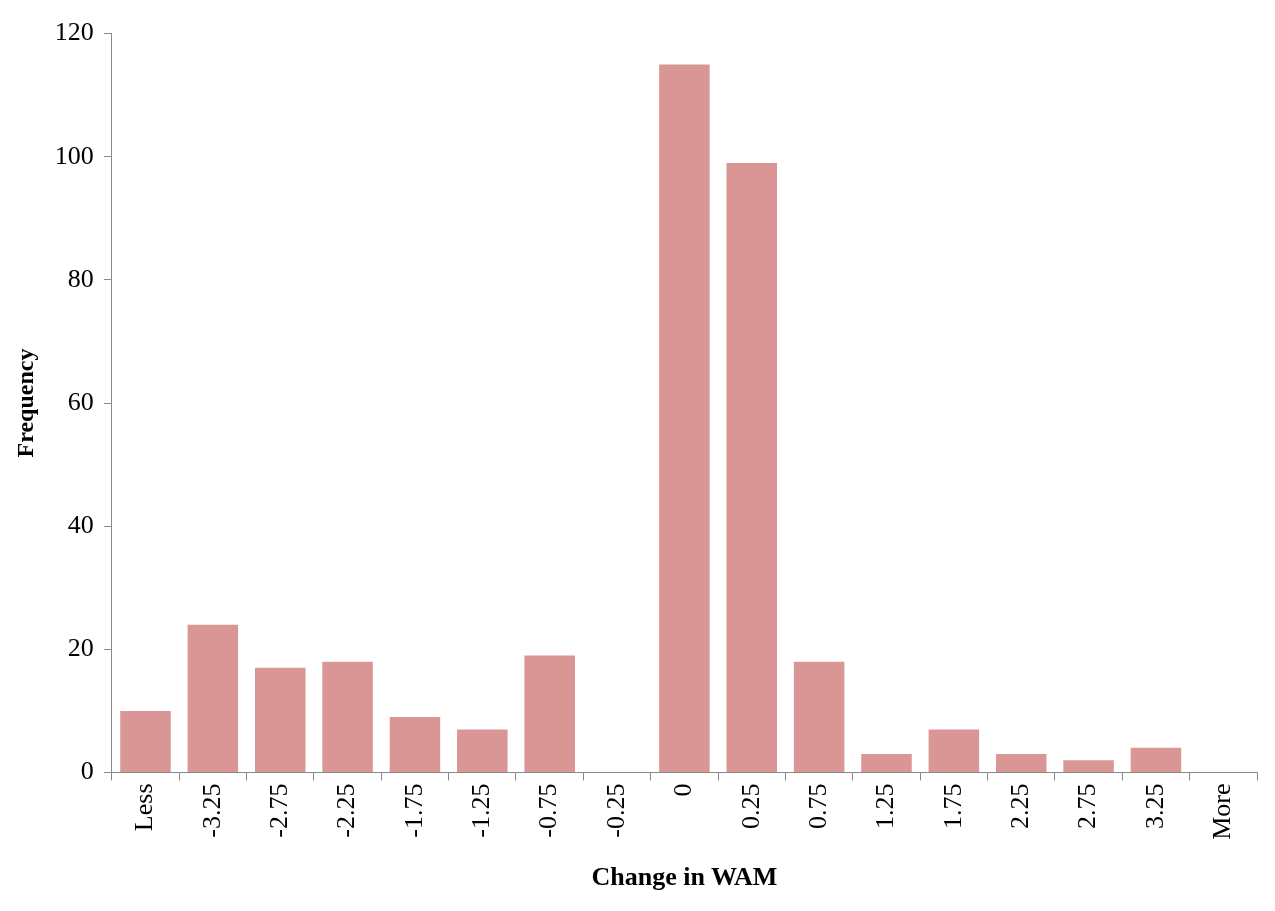 This screenshot has width=1275, height=911. I want to click on y-axis-title: Frequency, so click(24, 403).